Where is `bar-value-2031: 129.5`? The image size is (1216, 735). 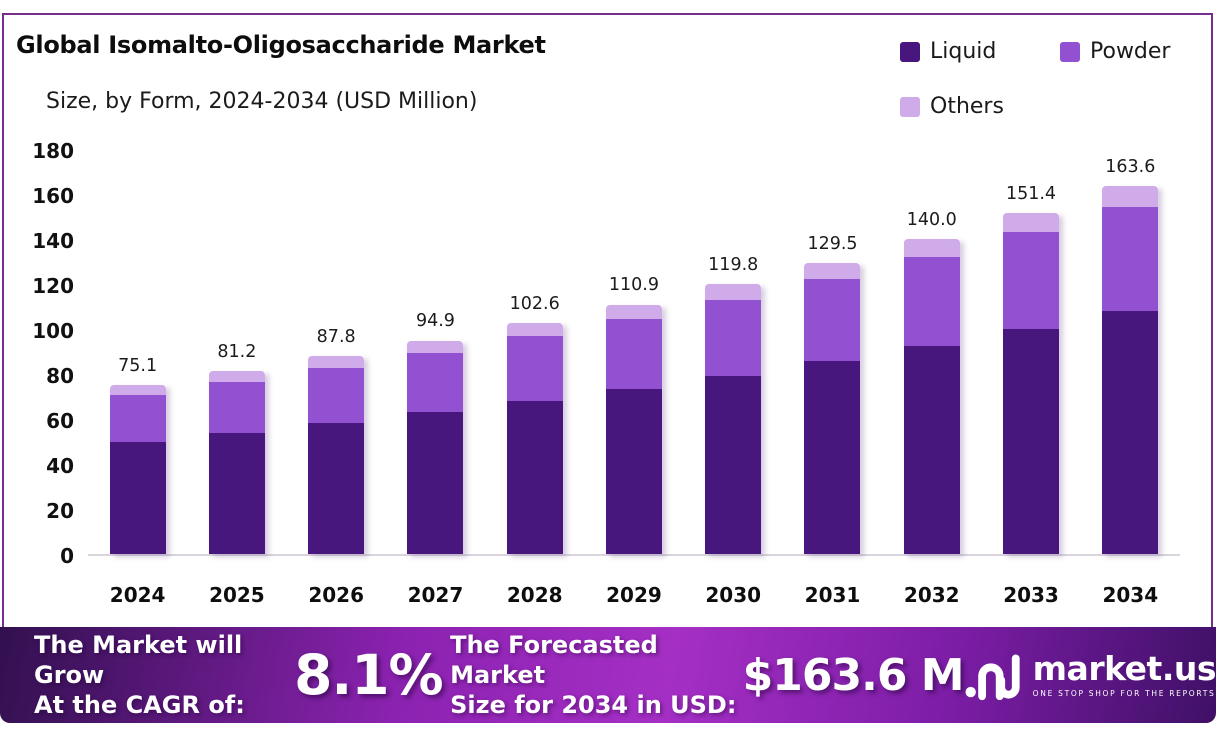
bar-value-2031: 129.5 is located at coordinates (832, 243).